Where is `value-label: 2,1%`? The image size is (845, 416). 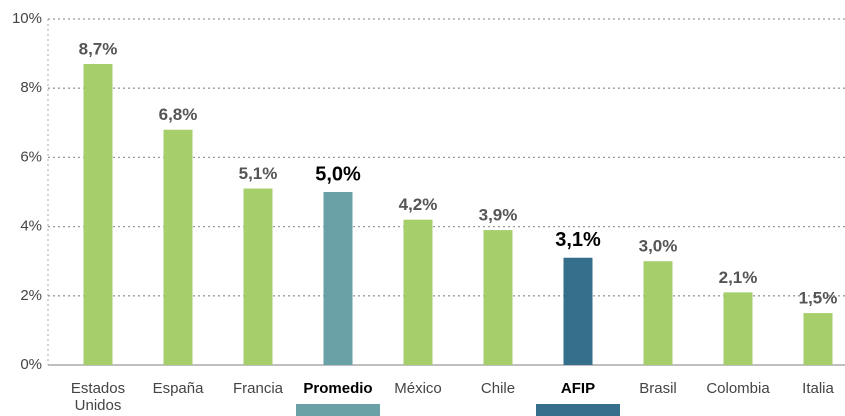
value-label: 2,1% is located at coordinates (738, 277).